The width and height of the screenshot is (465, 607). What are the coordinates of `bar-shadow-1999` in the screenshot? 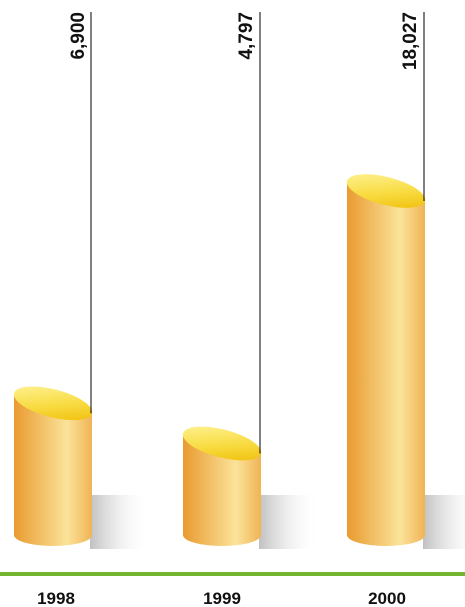 It's located at (289, 522).